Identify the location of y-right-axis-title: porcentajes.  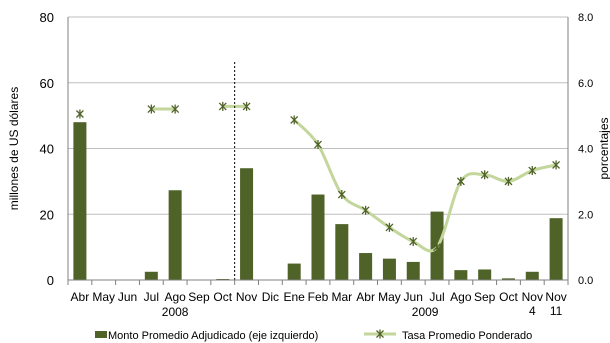
(603, 148).